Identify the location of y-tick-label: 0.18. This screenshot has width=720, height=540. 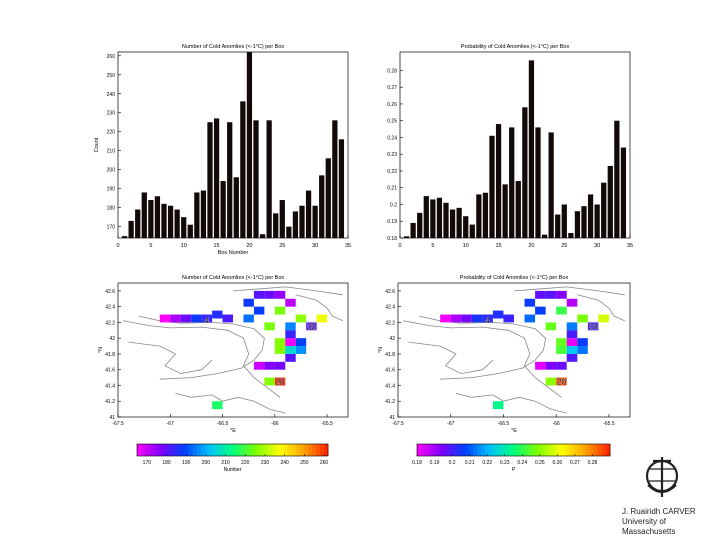
(392, 239).